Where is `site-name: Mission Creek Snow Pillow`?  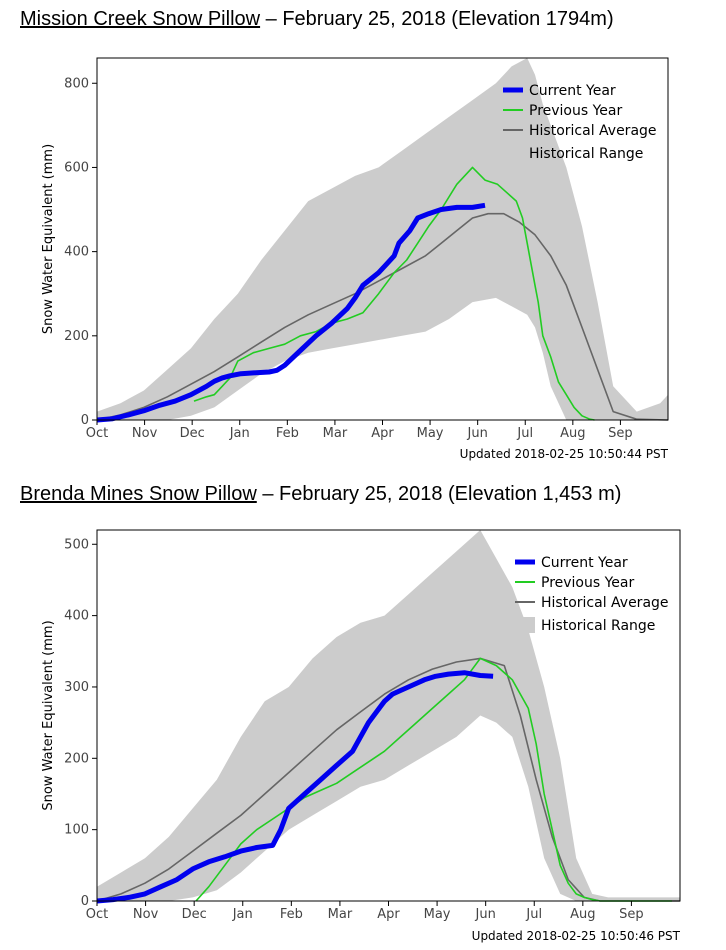
site-name: Mission Creek Snow Pillow is located at coordinates (140, 19).